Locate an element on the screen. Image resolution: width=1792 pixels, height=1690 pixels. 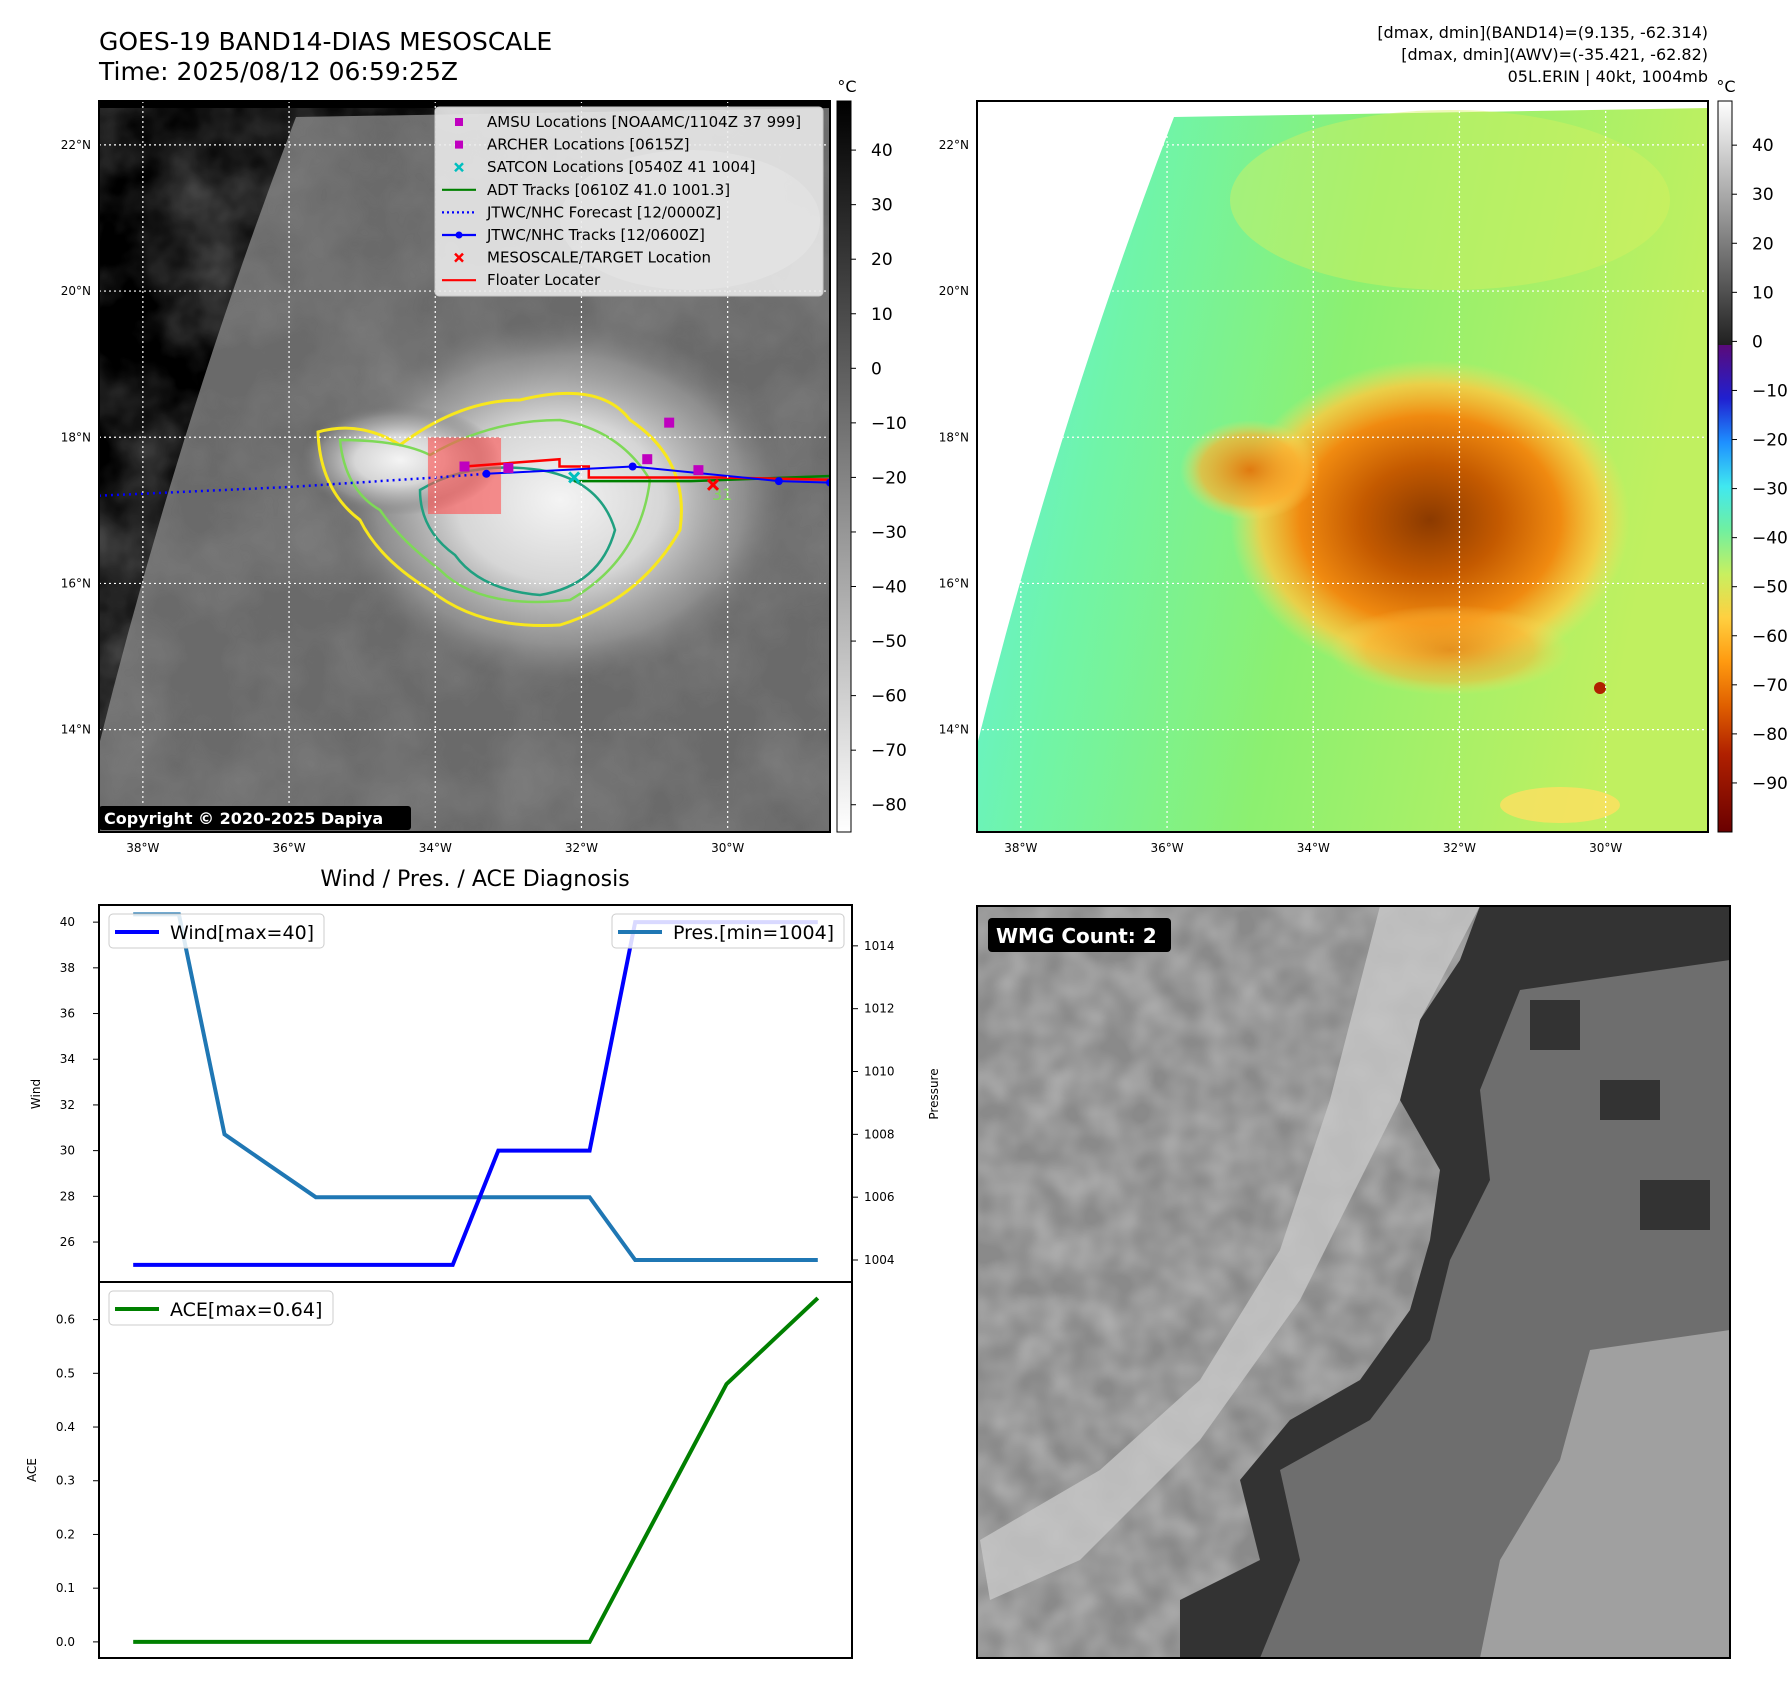
legend-label: ARCHER Locations [0615Z] is located at coordinates (588, 145).